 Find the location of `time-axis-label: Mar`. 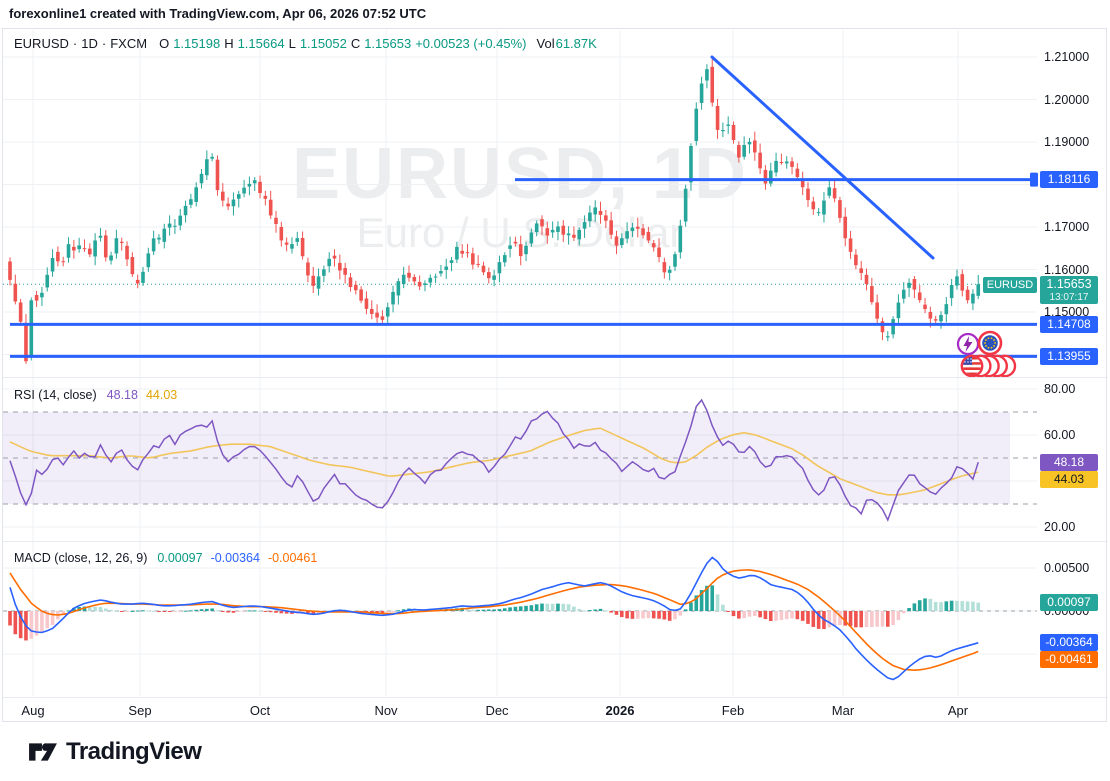

time-axis-label: Mar is located at coordinates (843, 710).